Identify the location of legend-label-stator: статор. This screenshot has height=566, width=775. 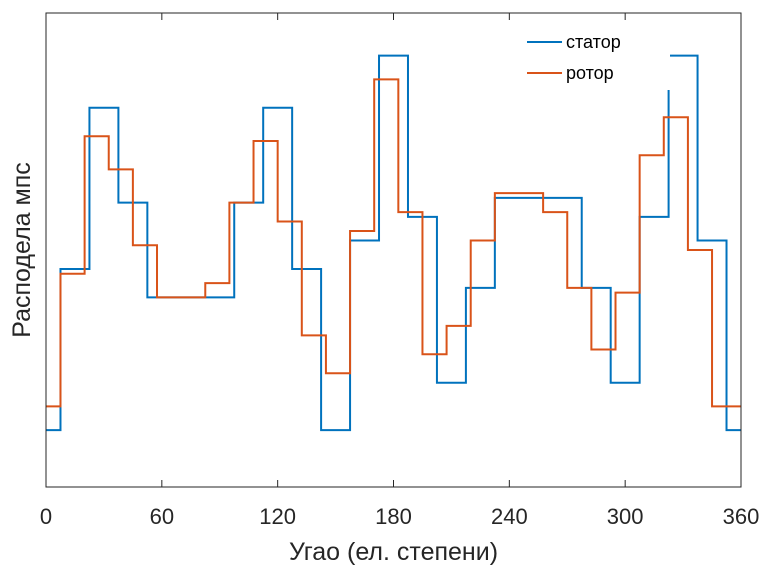
(593, 42).